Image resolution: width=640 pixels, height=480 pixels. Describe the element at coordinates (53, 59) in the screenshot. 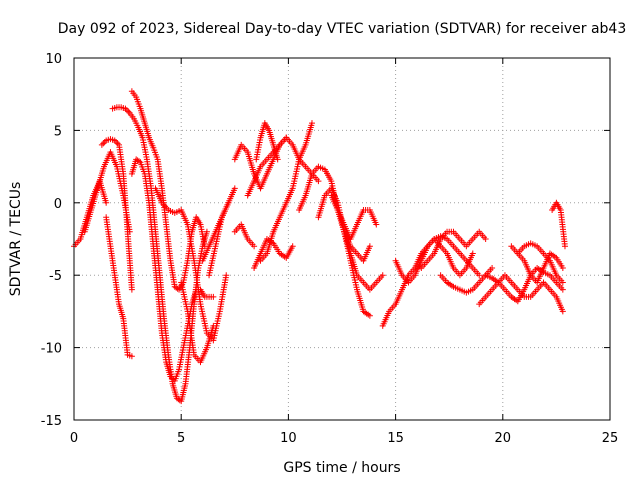

I see `y-tick-label: 10` at that location.